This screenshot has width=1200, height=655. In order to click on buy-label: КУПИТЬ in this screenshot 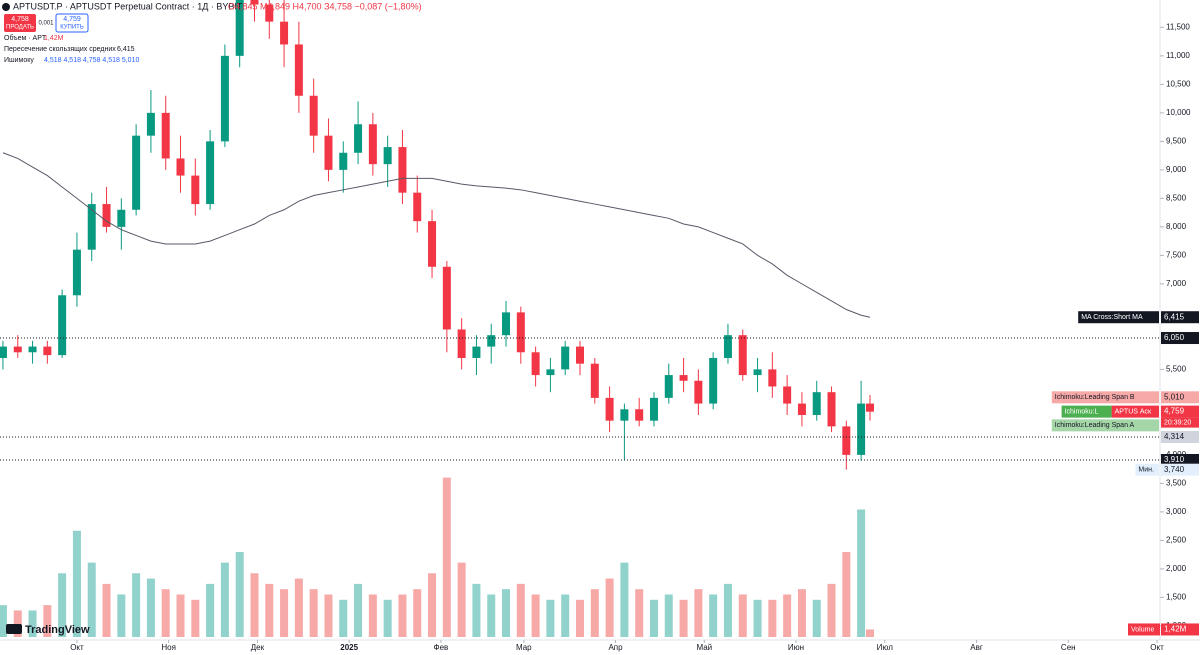, I will do `click(72, 28)`.